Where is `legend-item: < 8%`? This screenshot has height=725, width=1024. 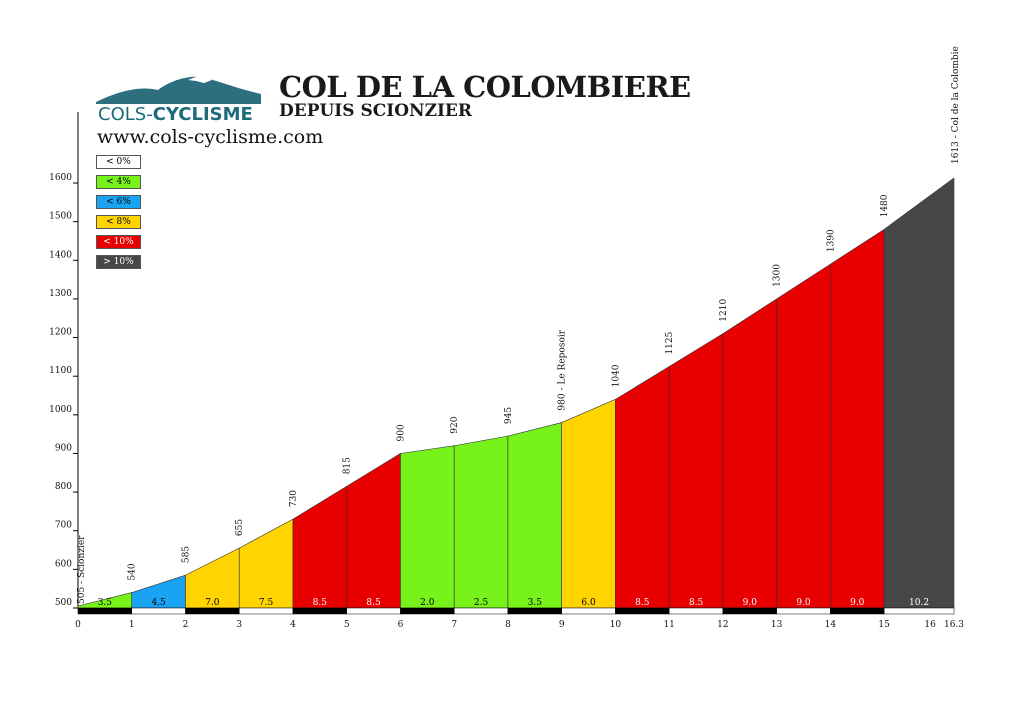 legend-item: < 8% is located at coordinates (118, 222).